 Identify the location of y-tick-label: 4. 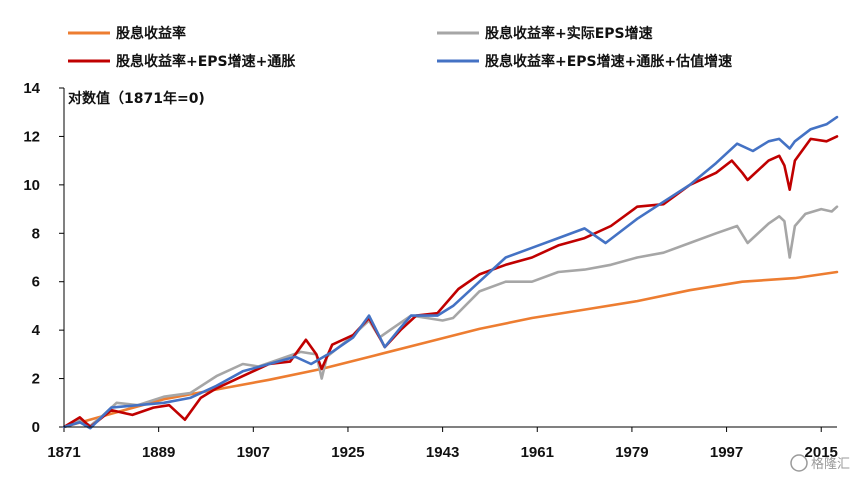
(36, 330).